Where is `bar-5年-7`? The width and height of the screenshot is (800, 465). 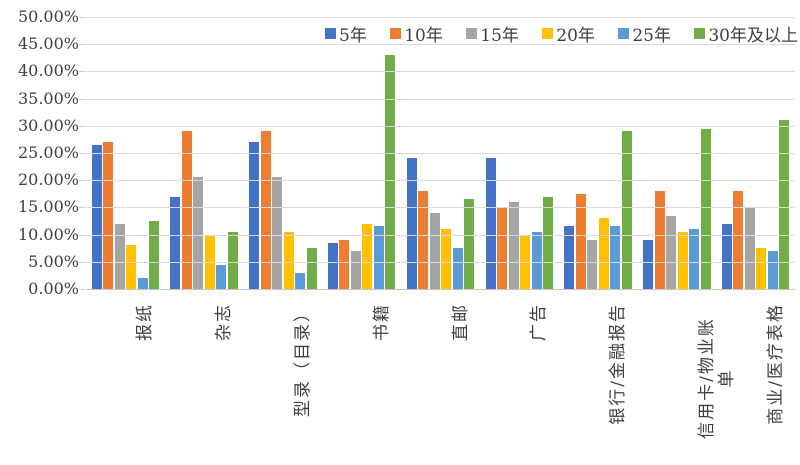 bar-5年-7 is located at coordinates (569, 257).